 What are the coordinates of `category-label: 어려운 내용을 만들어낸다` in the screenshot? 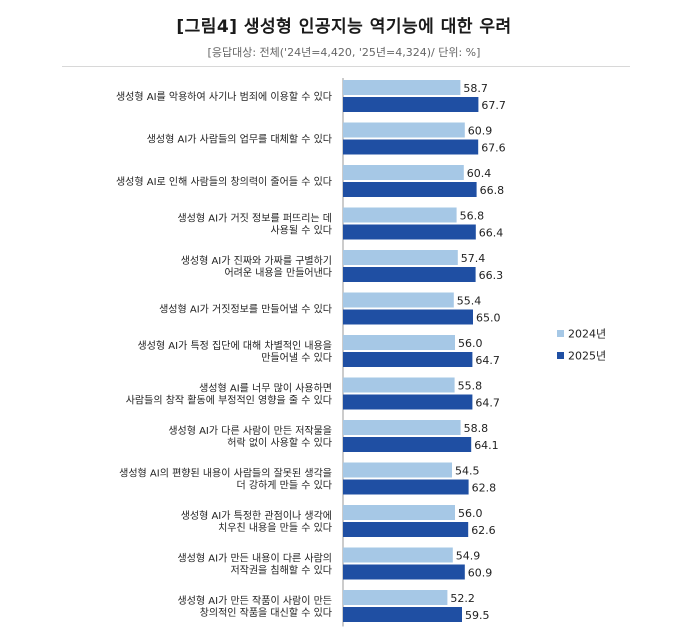 It's located at (278, 273).